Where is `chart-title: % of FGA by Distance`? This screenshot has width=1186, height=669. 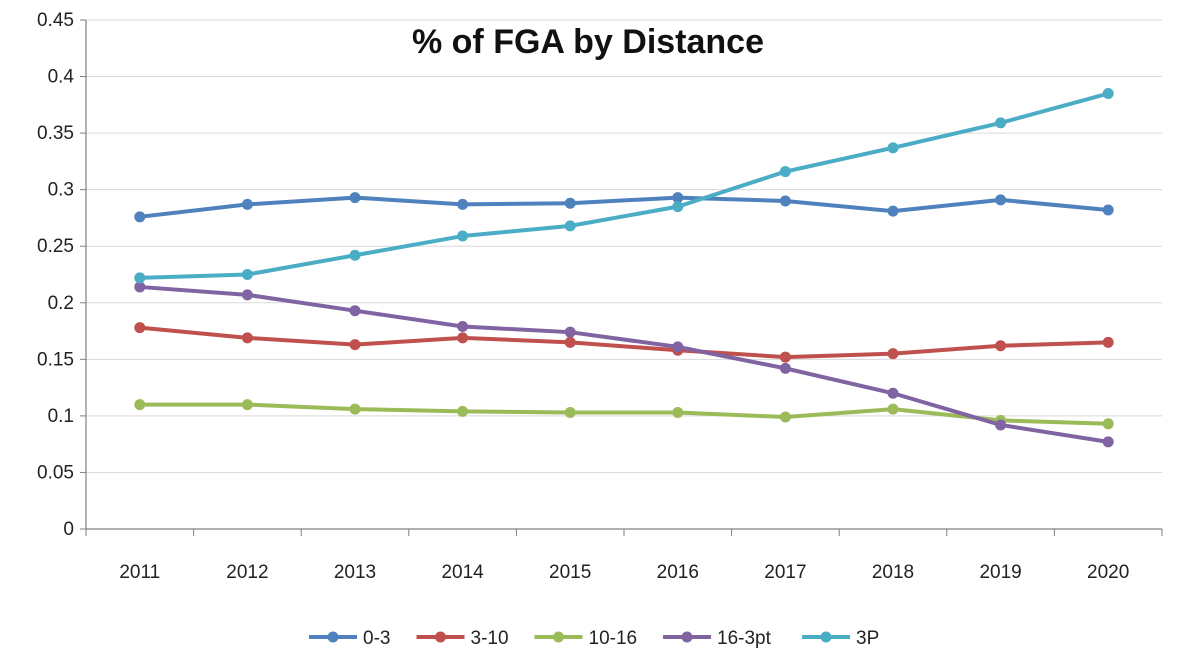 chart-title: % of FGA by Distance is located at coordinates (588, 42).